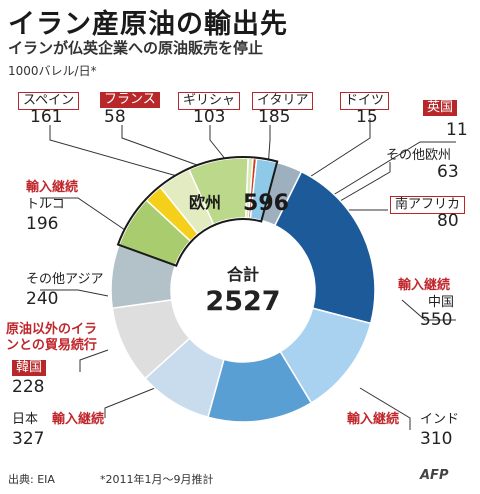 This screenshot has width=480, height=494. What do you see at coordinates (209, 117) in the screenshot?
I see `value-greece: 103` at bounding box center [209, 117].